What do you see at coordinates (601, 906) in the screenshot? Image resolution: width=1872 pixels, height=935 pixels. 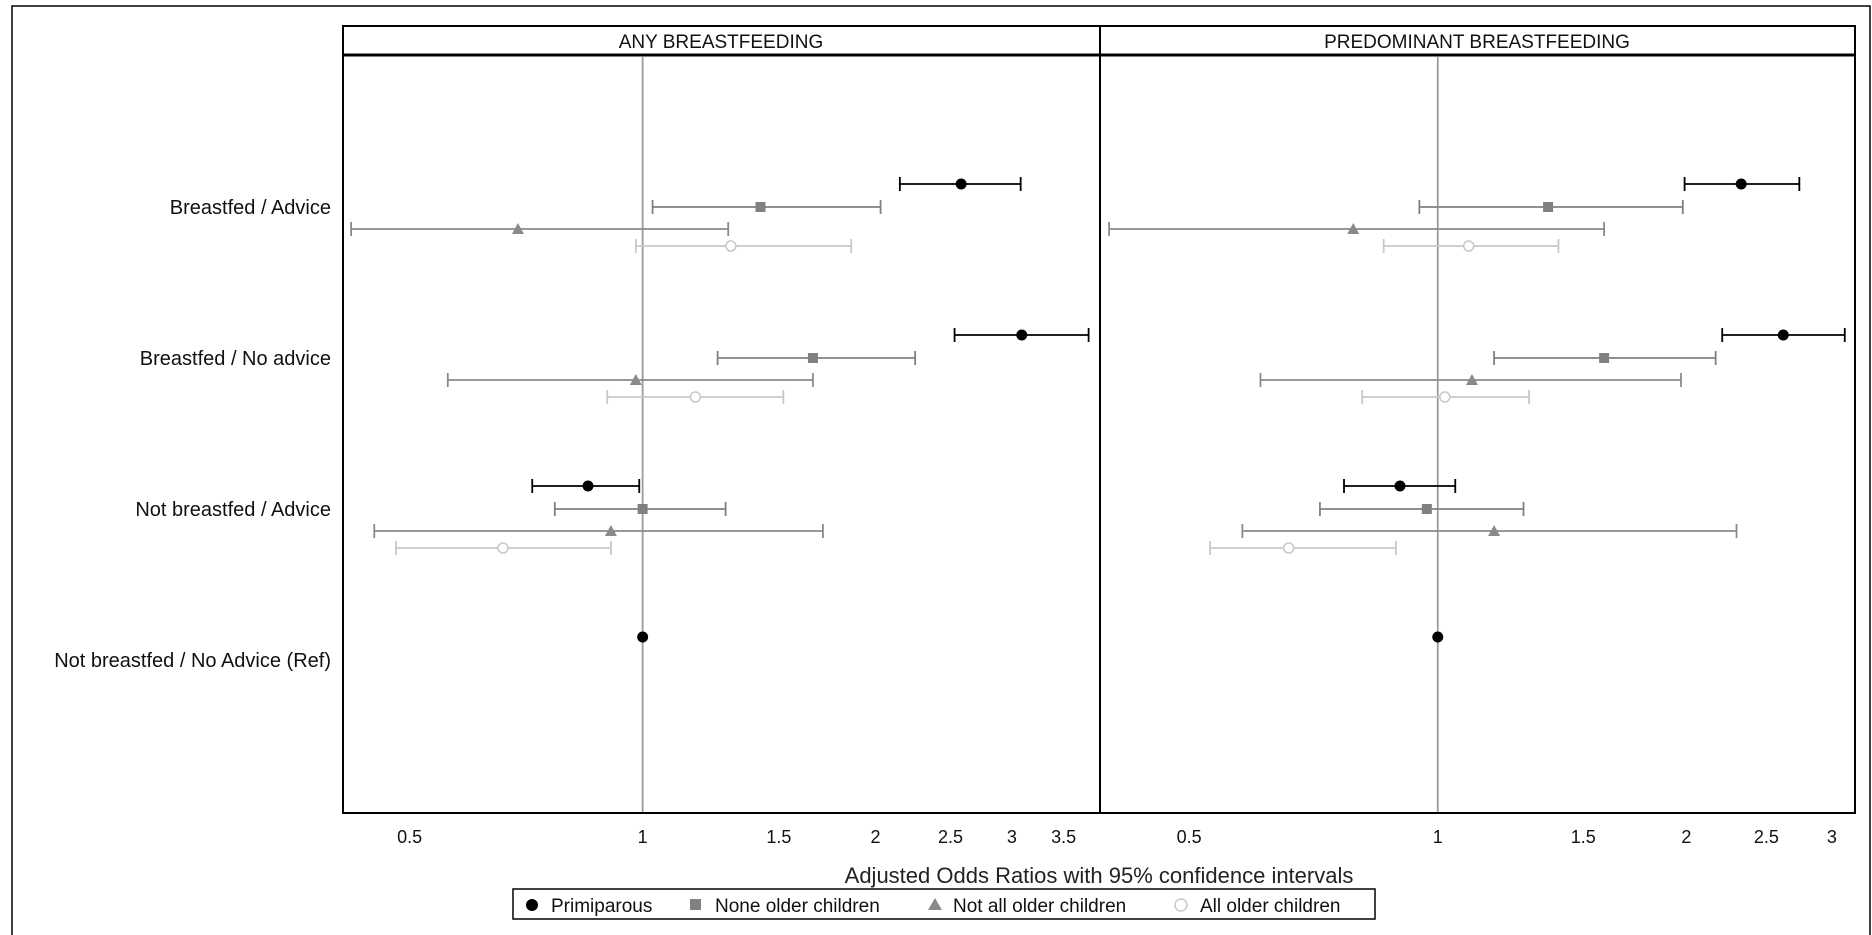 I see `legend-label-primiparous: Primiparous` at bounding box center [601, 906].